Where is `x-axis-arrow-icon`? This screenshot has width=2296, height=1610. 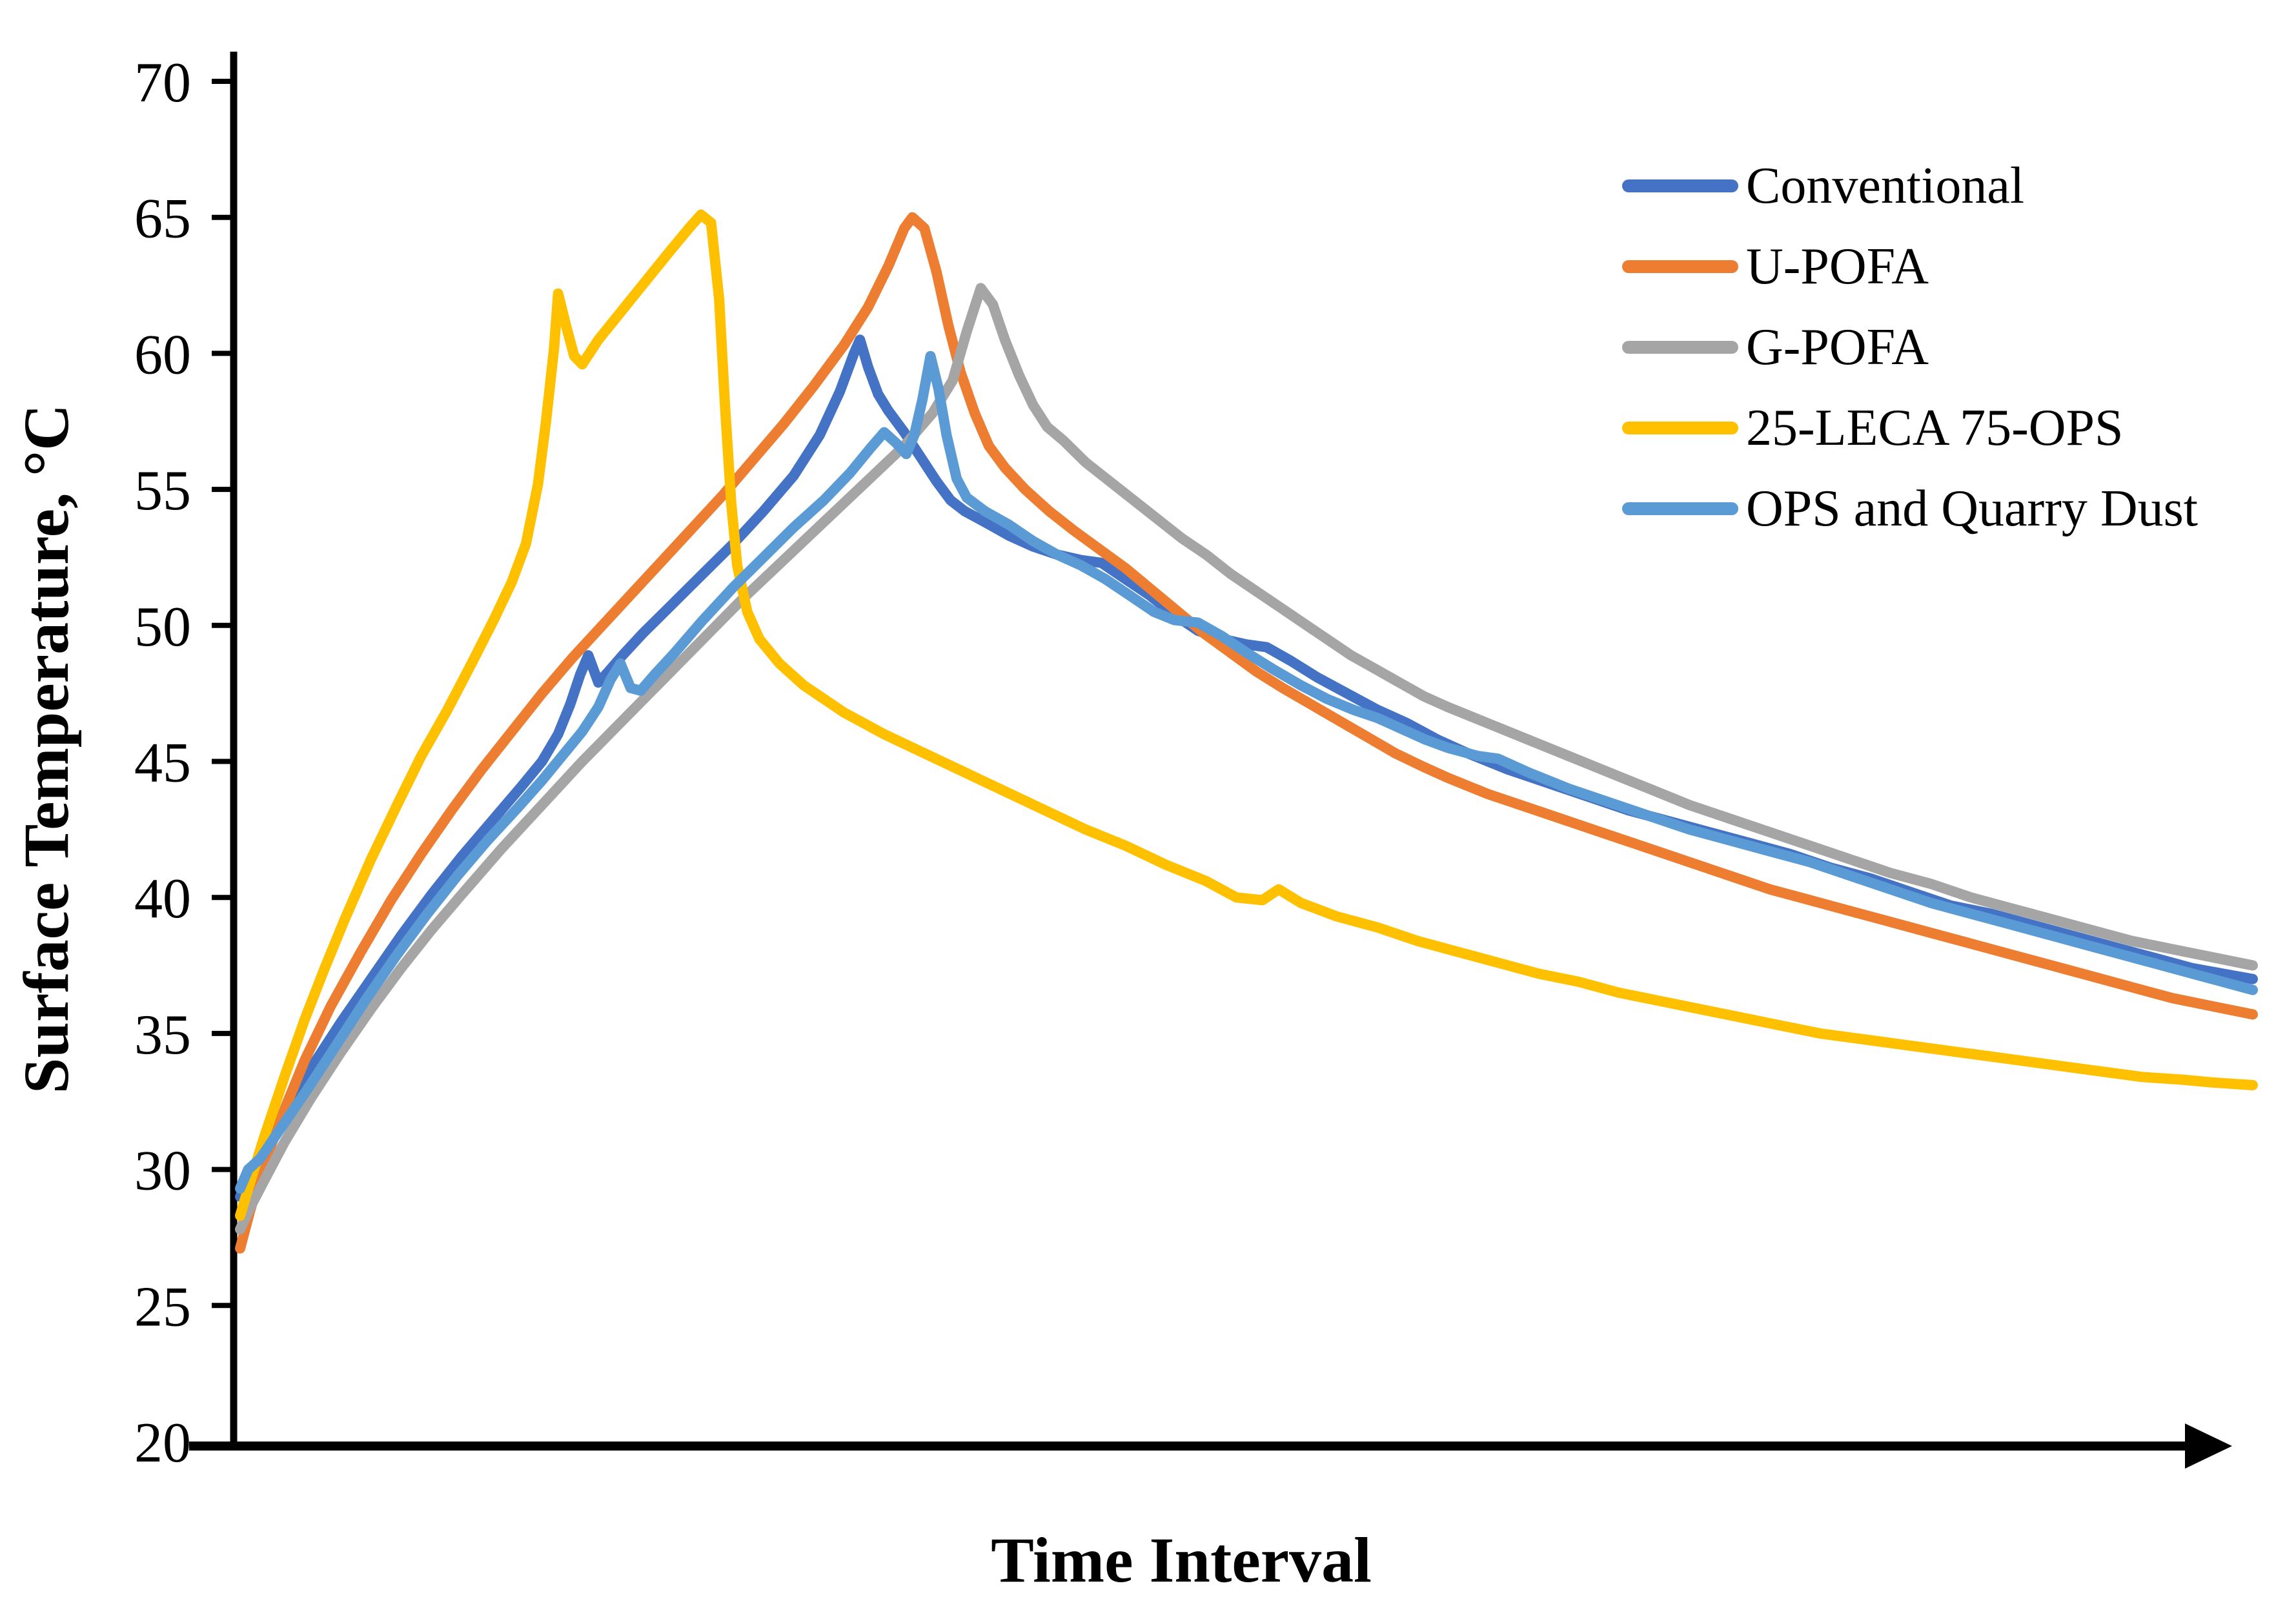
x-axis-arrow-icon is located at coordinates (2208, 1446).